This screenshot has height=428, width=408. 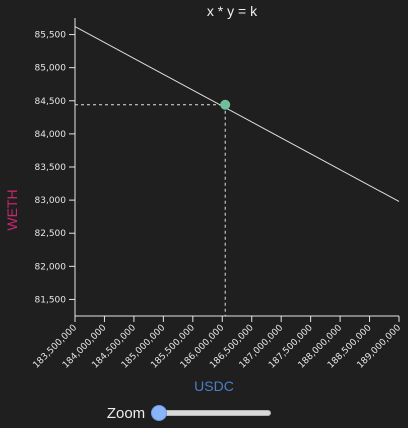 I want to click on y-tick-label: 84,000, so click(x=51, y=135).